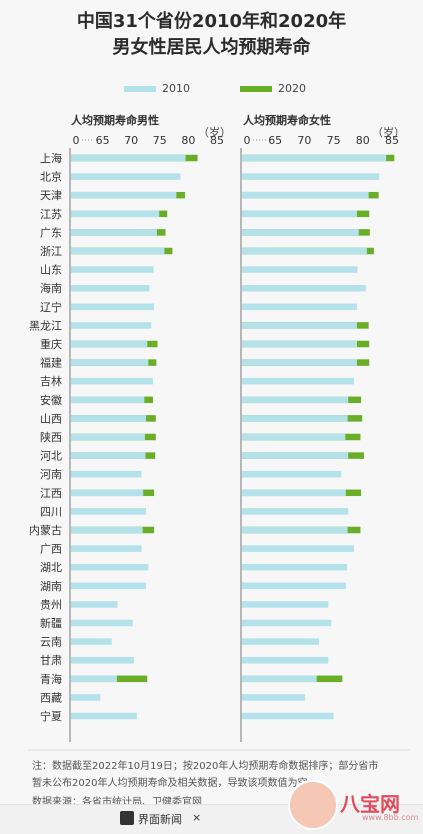  Describe the element at coordinates (76, 140) in the screenshot. I see `panel-0-tick-0: 0` at that location.